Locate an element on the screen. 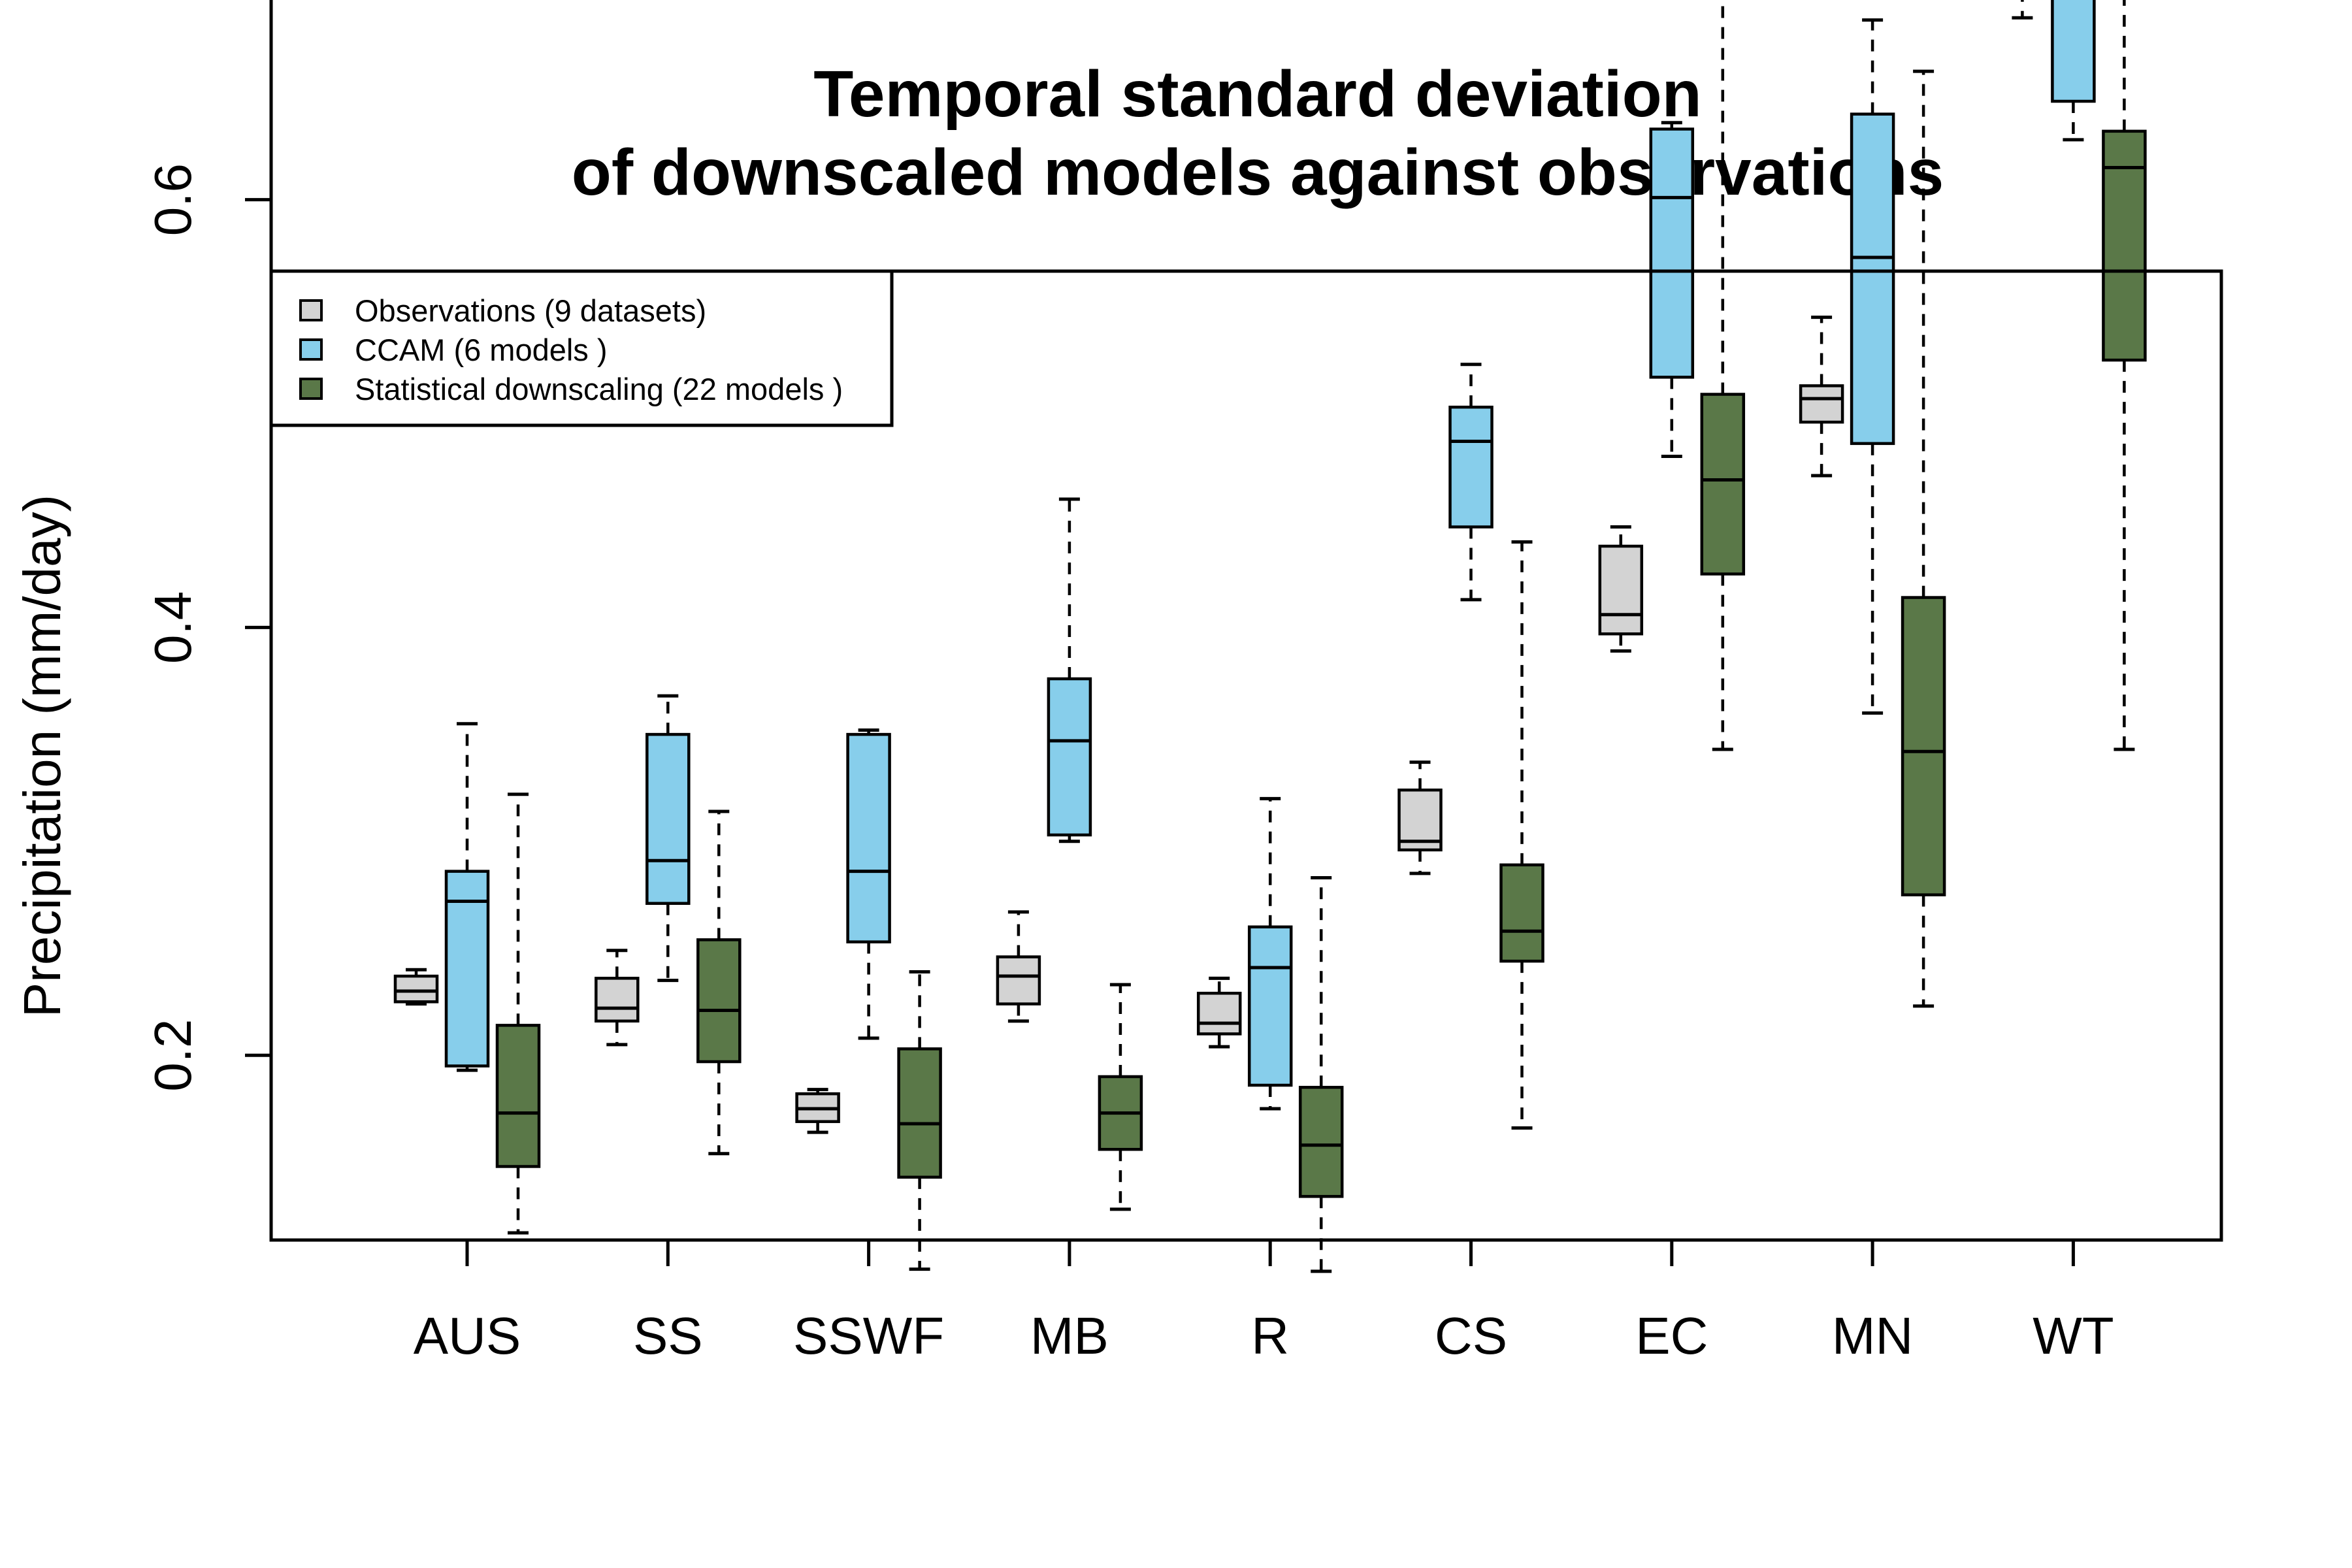 The width and height of the screenshot is (2352, 1568). x-tick-label: MN is located at coordinates (1872, 1336).